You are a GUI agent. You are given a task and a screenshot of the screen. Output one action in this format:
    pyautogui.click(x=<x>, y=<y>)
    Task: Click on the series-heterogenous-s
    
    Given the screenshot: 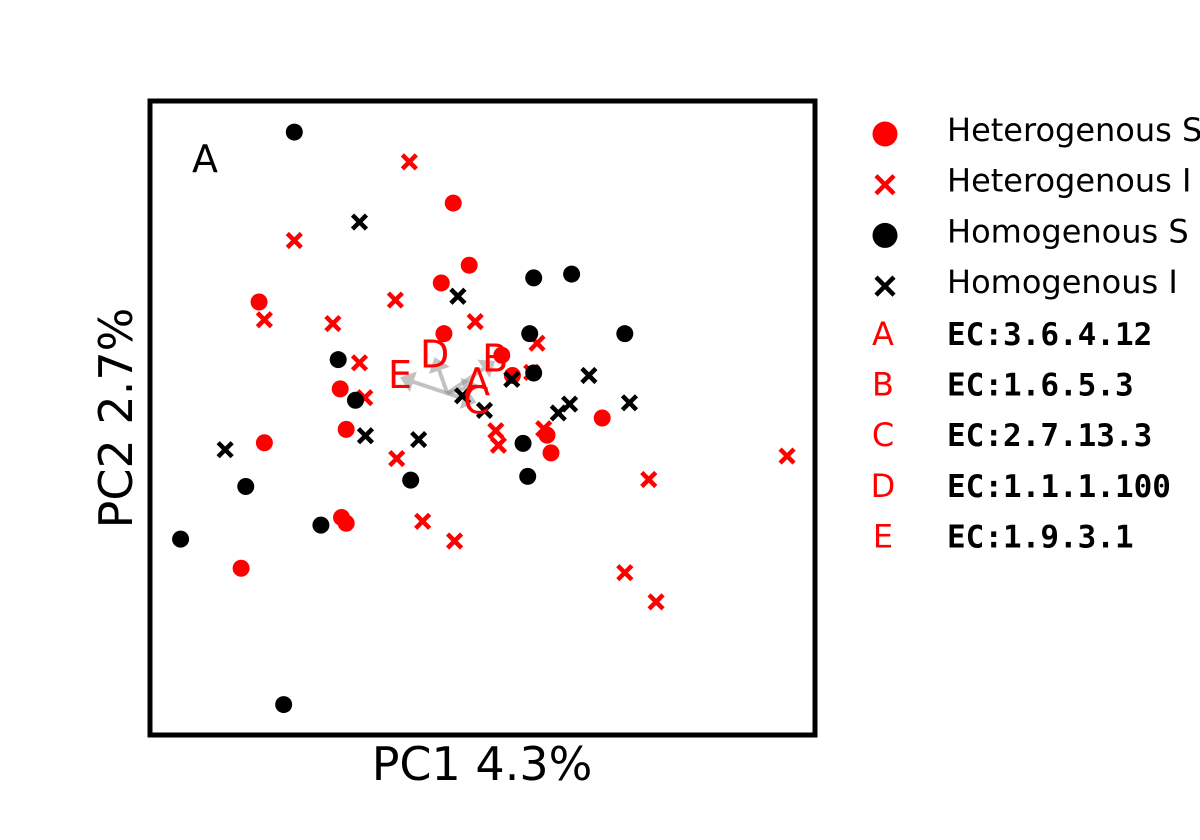 What is the action you would take?
    pyautogui.click(x=421, y=385)
    